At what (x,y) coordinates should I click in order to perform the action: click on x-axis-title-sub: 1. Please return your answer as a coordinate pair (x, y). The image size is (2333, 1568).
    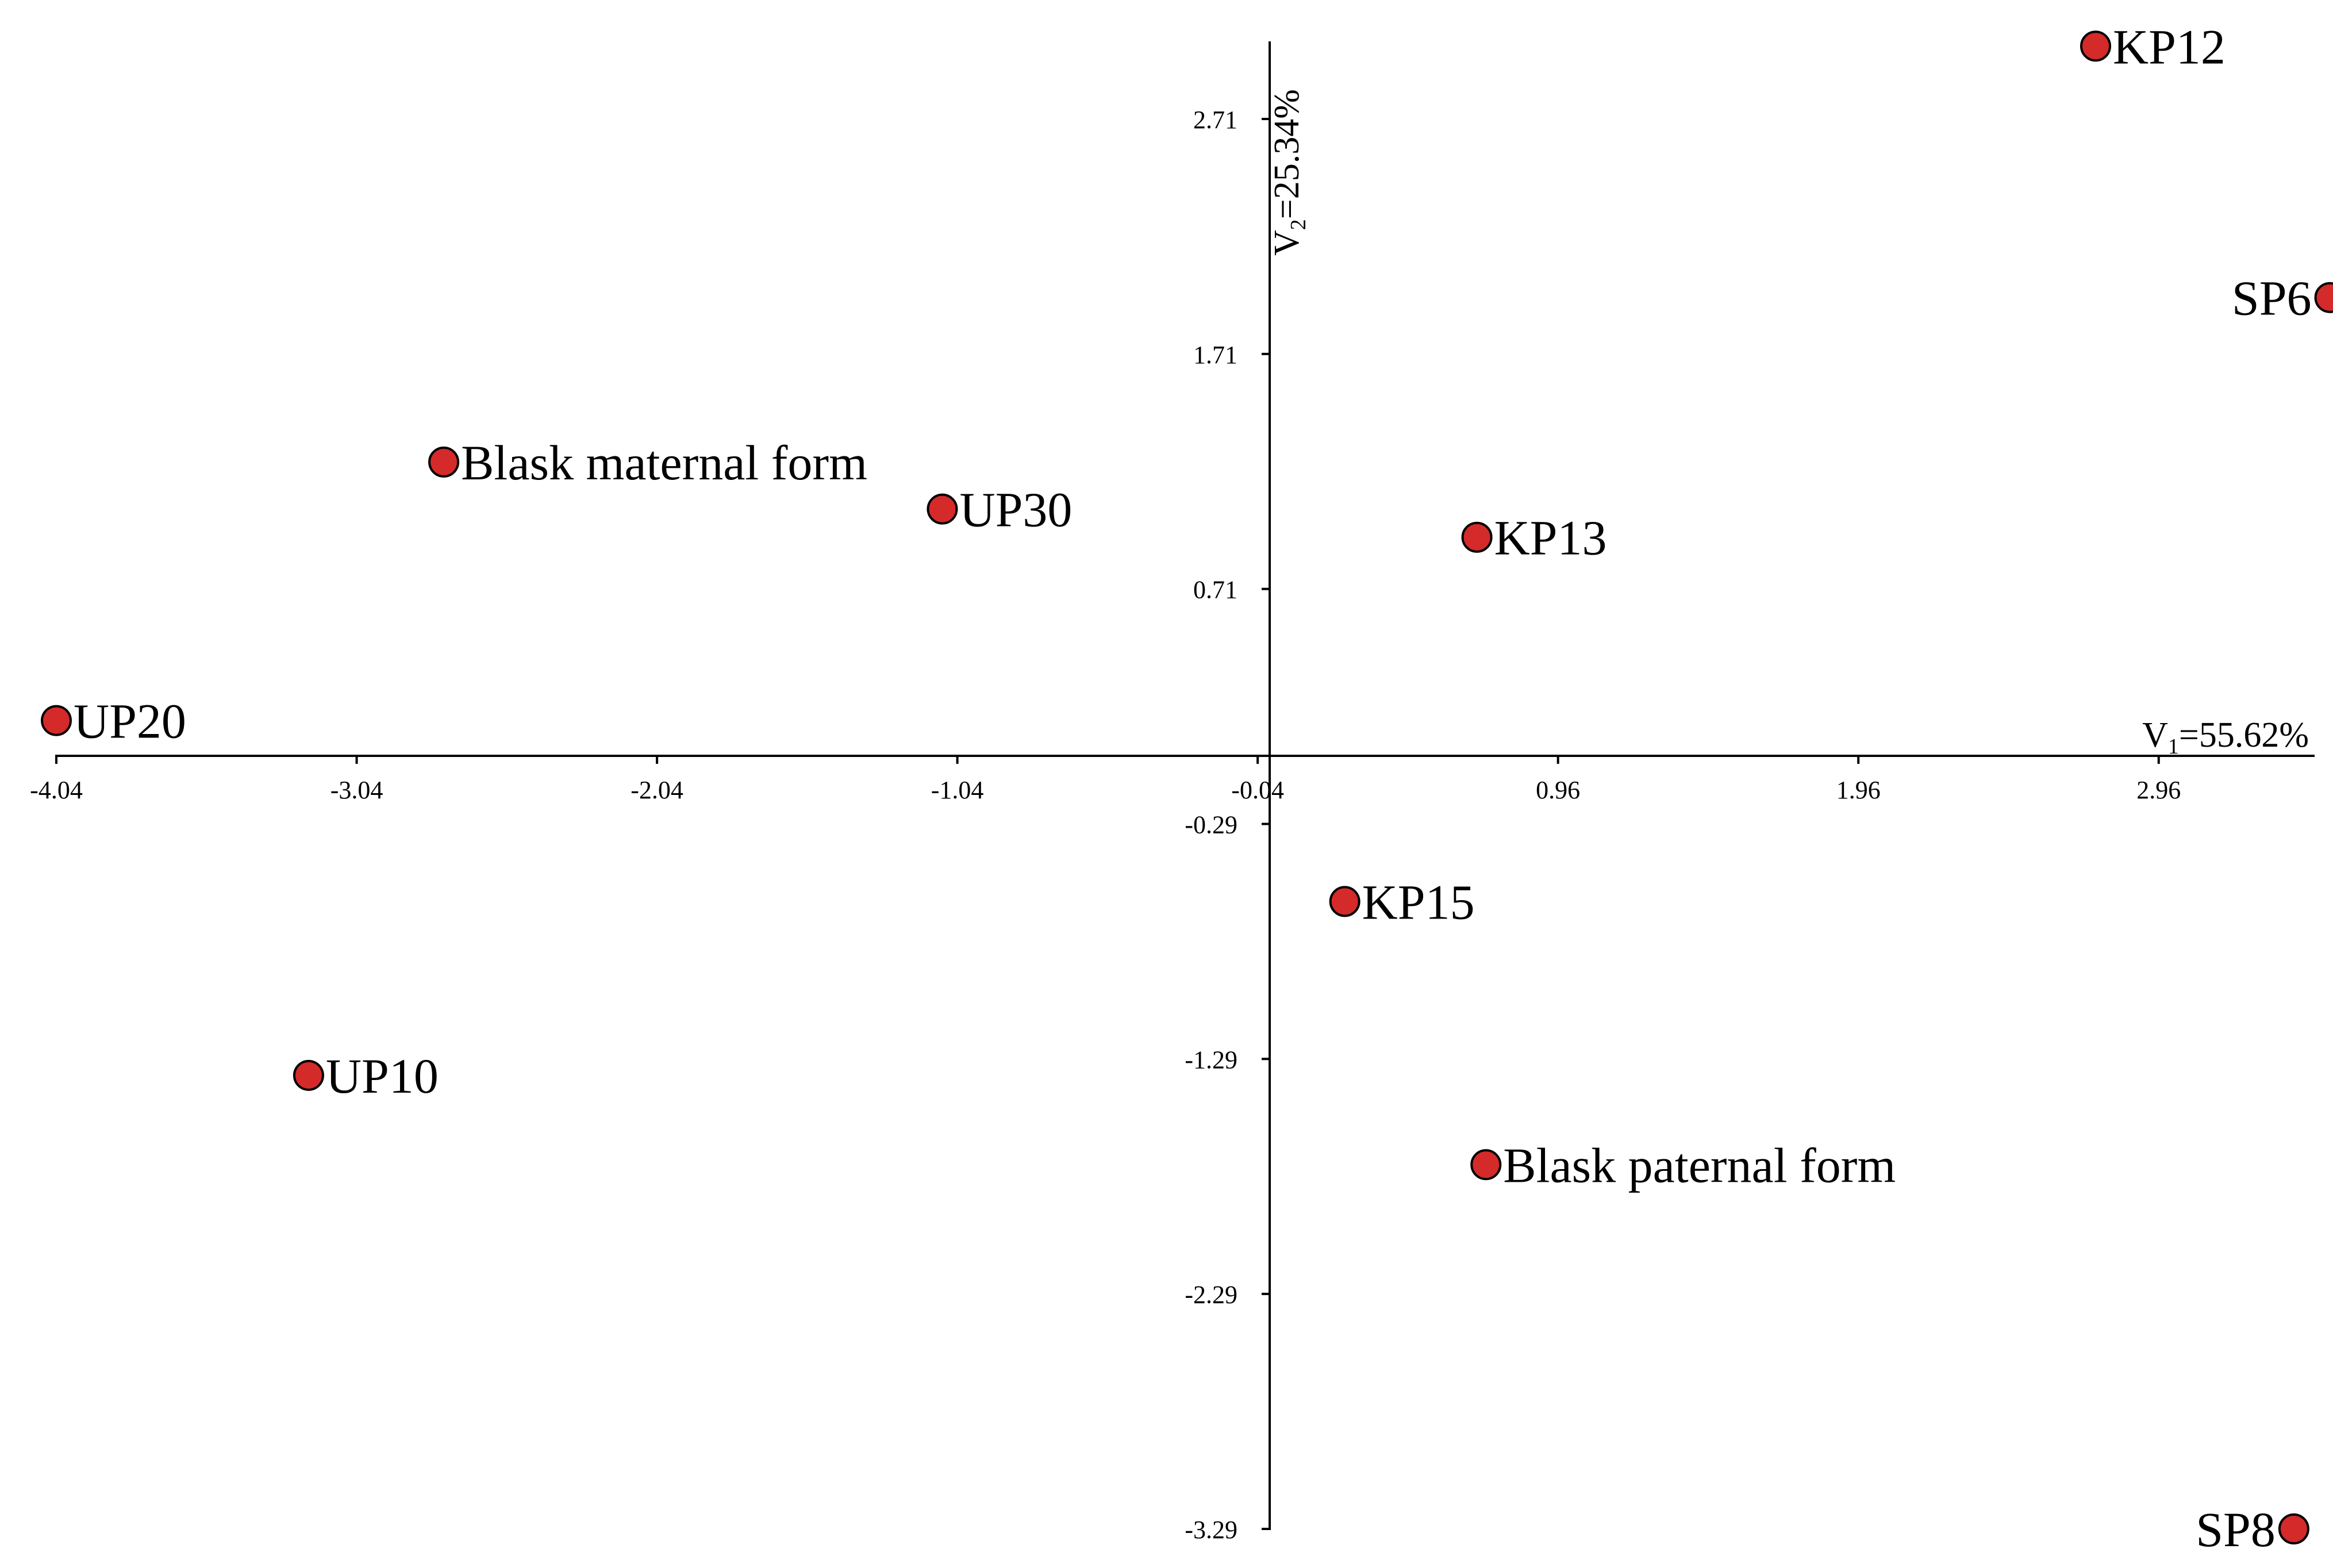
    Looking at the image, I should click on (2173, 747).